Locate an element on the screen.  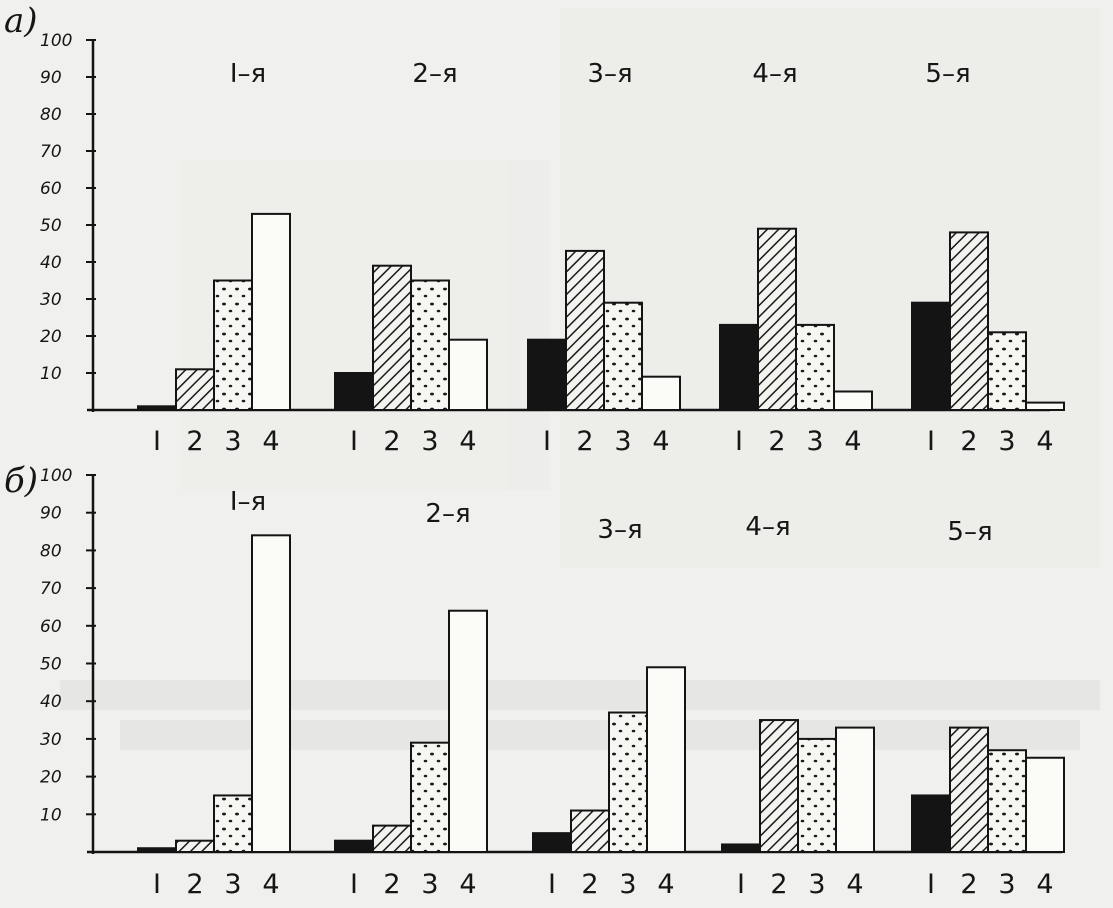
y-tick-label: 50 is located at coordinates (51, 665).